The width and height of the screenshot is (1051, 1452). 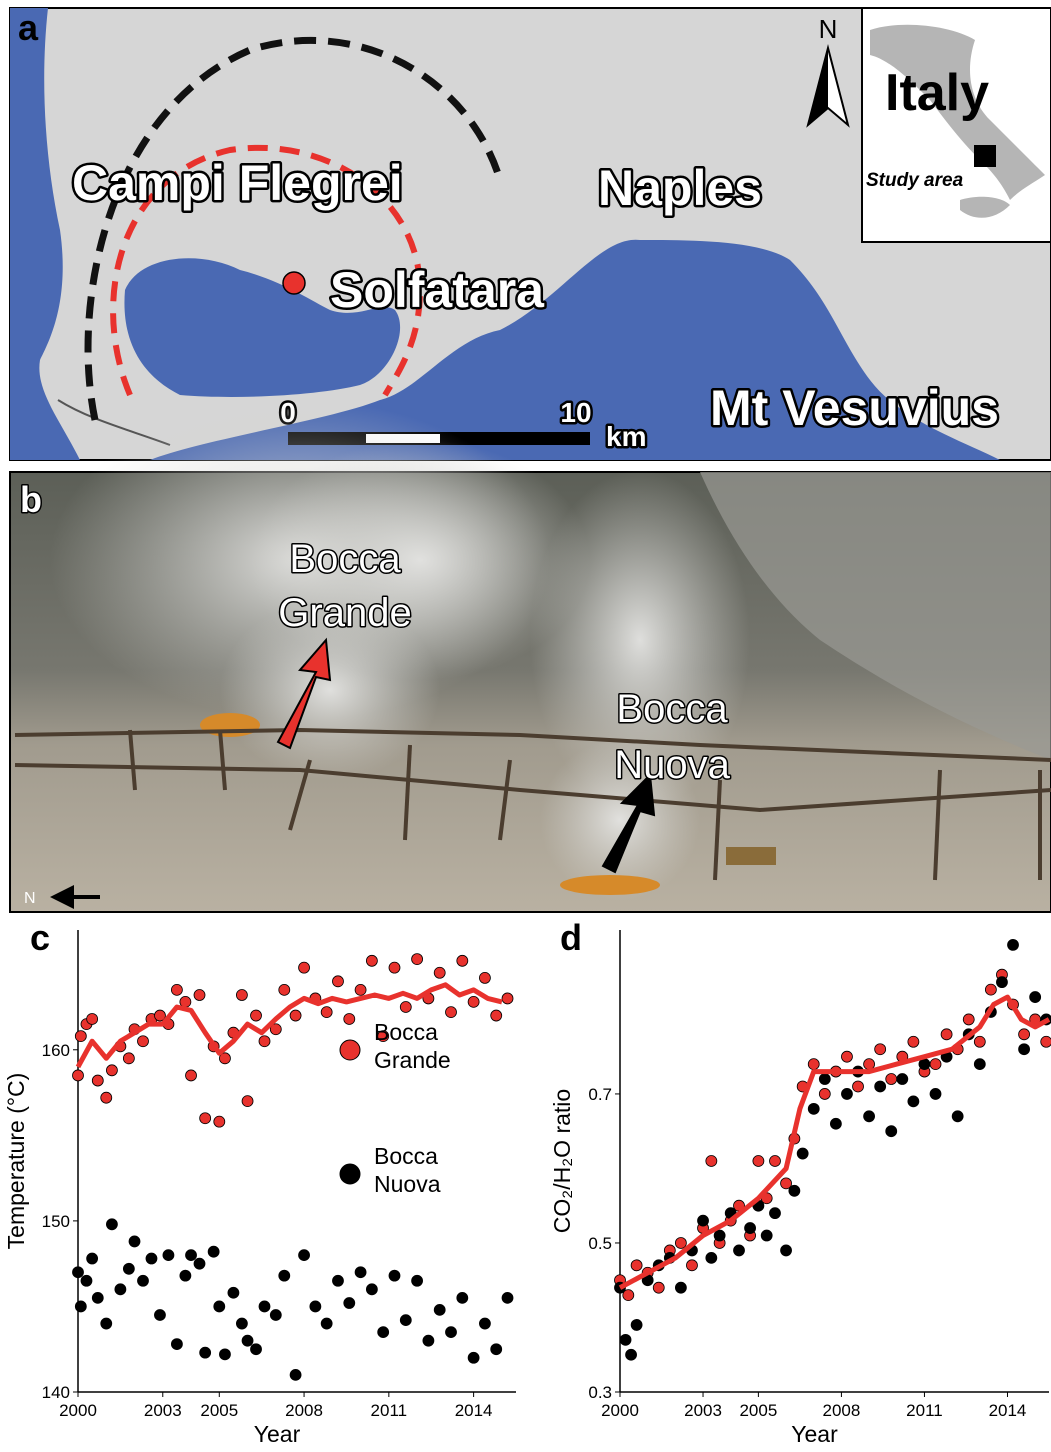 What do you see at coordinates (407, 1184) in the screenshot?
I see `legend-label-line: Nuova` at bounding box center [407, 1184].